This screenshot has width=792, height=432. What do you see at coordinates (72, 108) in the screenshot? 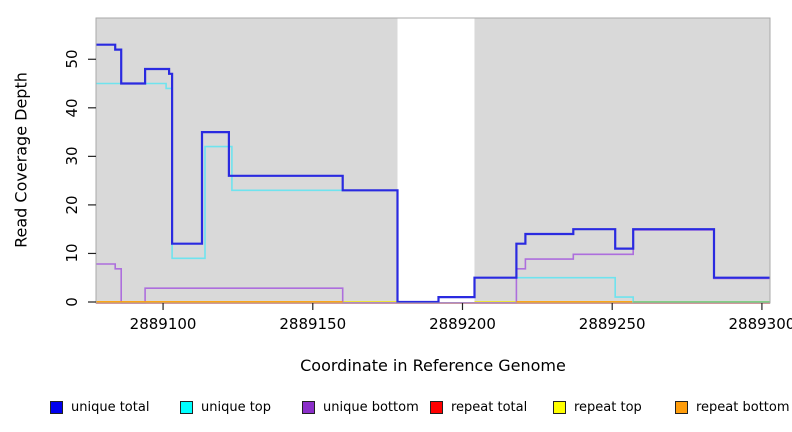
I see `y-tick-label: 40` at bounding box center [72, 108].